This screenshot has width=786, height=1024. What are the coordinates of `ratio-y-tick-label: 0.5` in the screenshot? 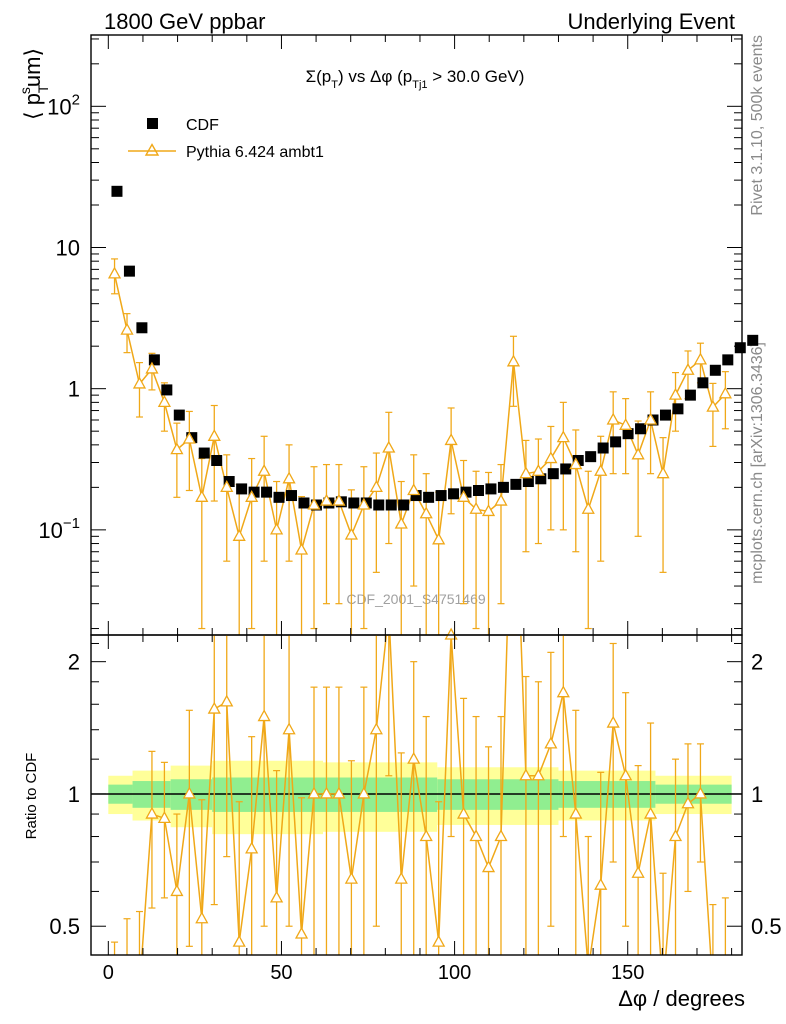 It's located at (64, 926).